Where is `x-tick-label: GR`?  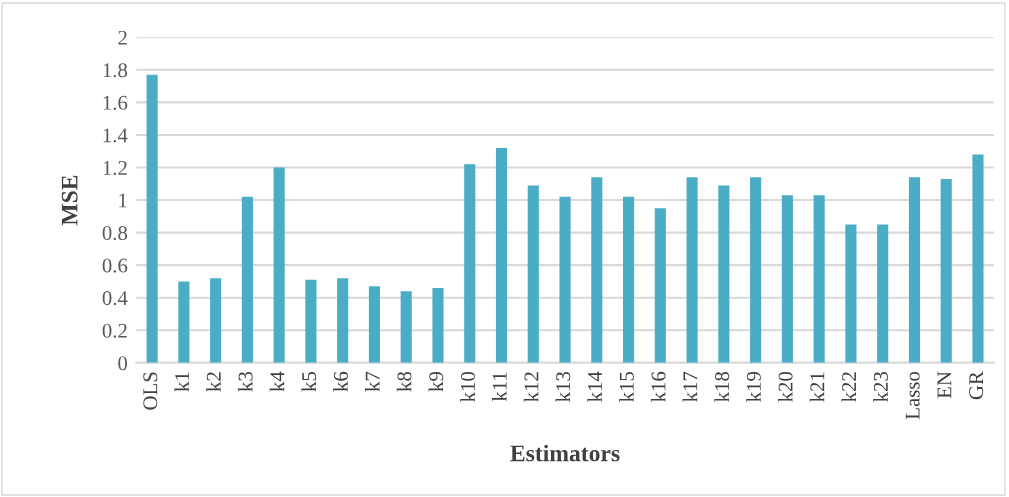
x-tick-label: GR is located at coordinates (976, 385).